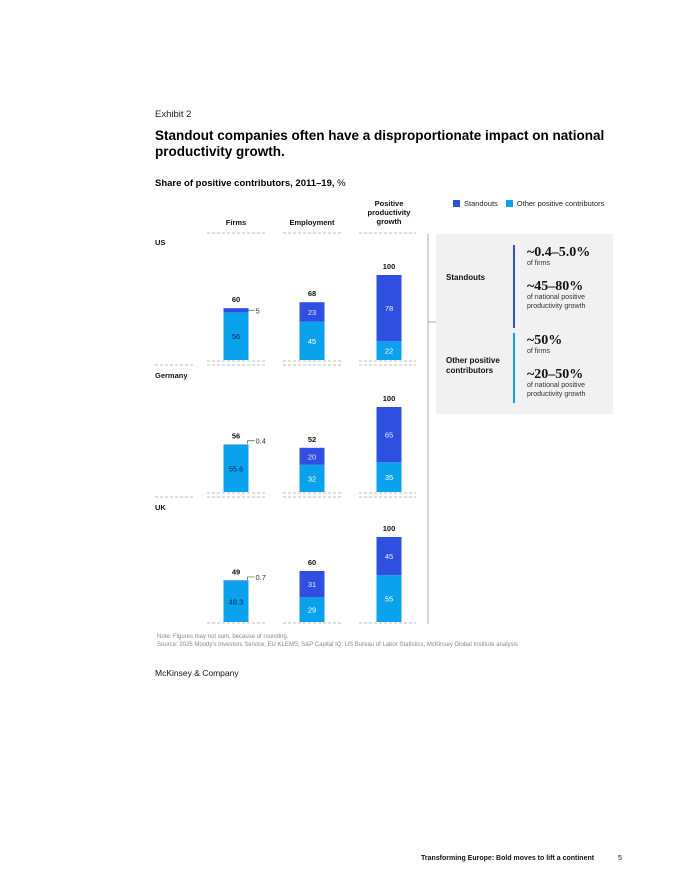  What do you see at coordinates (466, 277) in the screenshot?
I see `summary-label-standouts: Standouts` at bounding box center [466, 277].